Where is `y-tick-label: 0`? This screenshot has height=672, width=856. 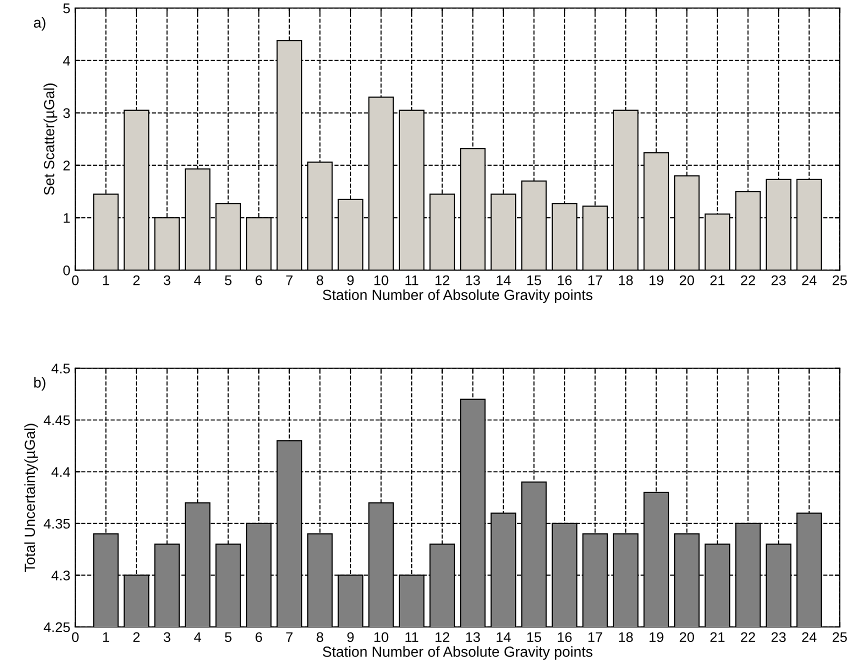 y-tick-label: 0 is located at coordinates (66, 270).